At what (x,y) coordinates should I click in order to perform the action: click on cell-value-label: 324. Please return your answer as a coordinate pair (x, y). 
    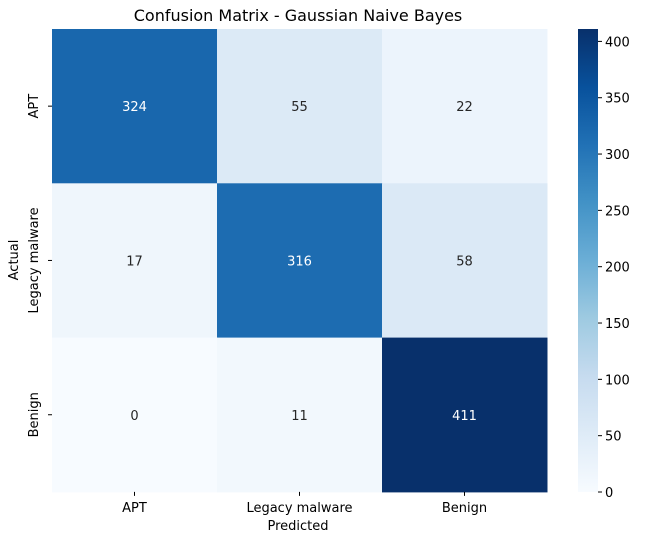
    Looking at the image, I should click on (134, 107).